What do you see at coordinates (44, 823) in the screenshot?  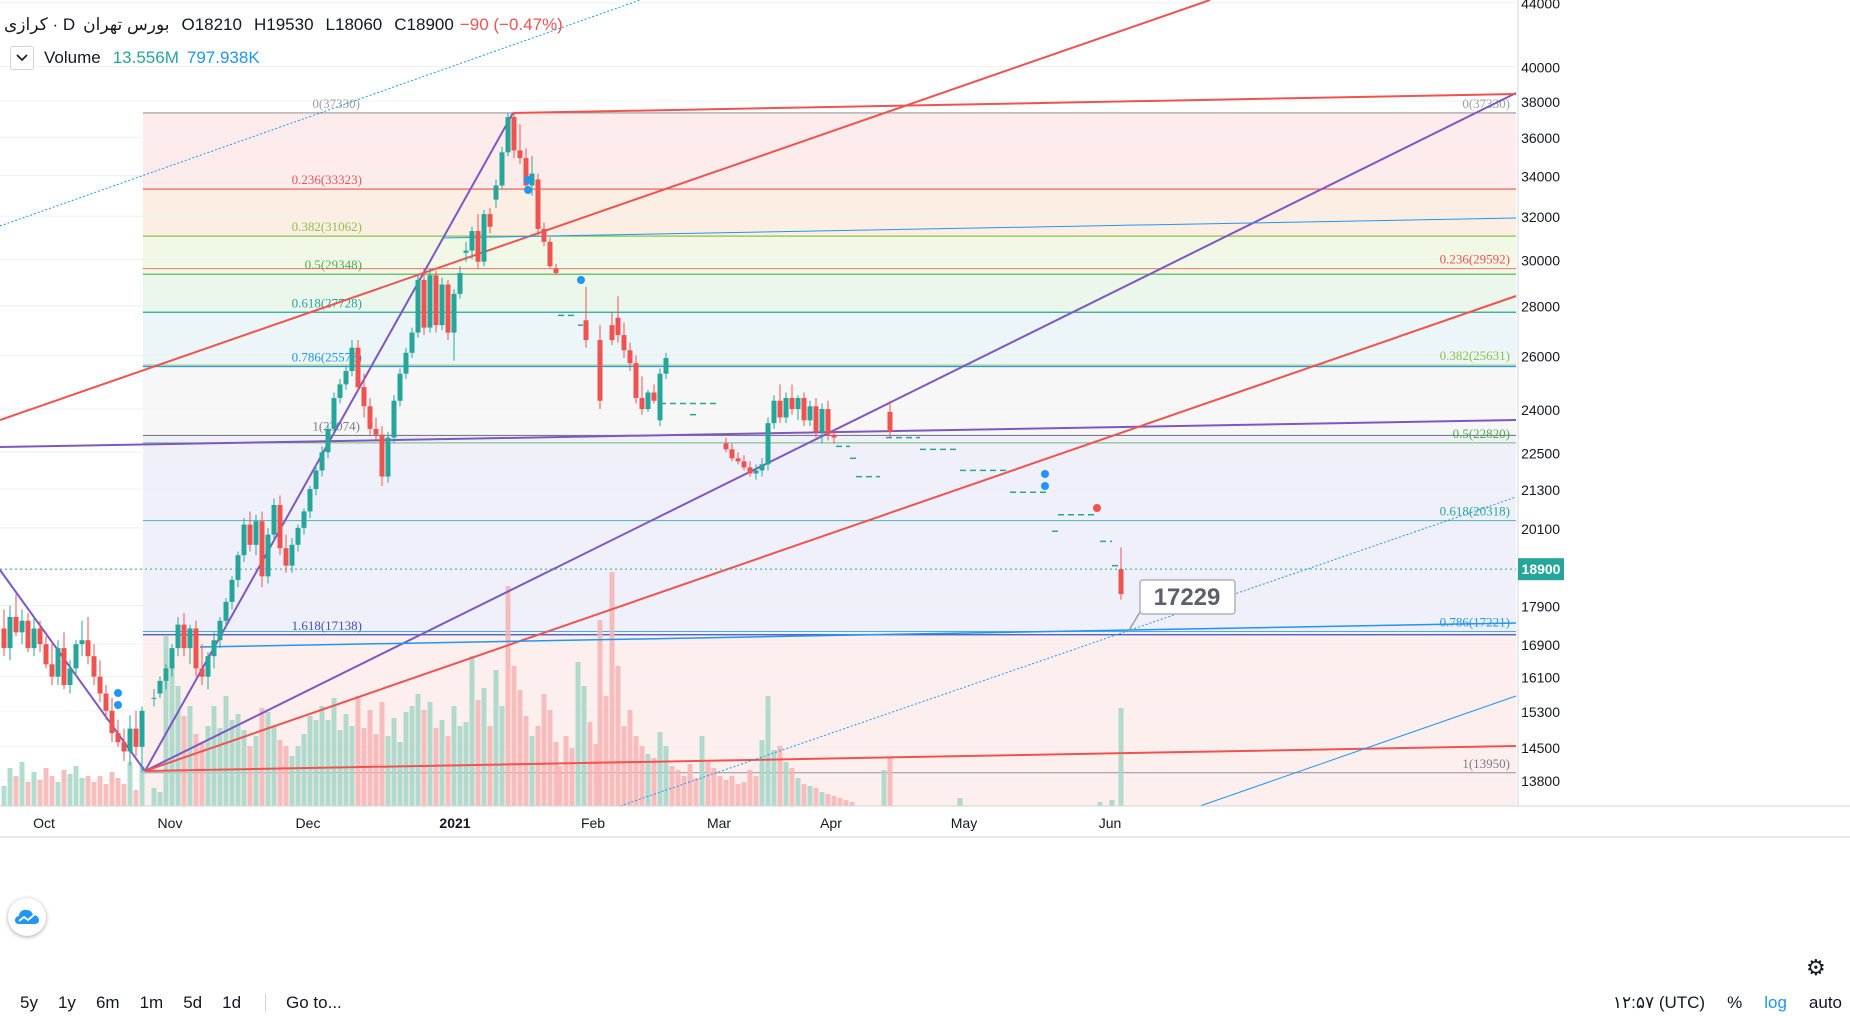 I see `time-tick-label: Oct` at bounding box center [44, 823].